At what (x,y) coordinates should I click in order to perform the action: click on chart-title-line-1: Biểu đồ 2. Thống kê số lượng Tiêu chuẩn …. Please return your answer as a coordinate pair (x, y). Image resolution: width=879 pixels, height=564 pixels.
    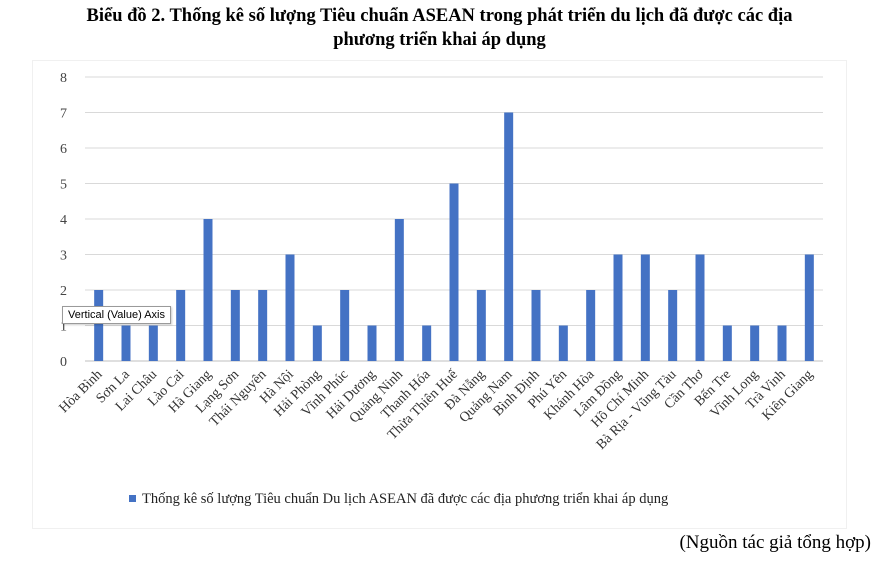
    Looking at the image, I should click on (439, 16).